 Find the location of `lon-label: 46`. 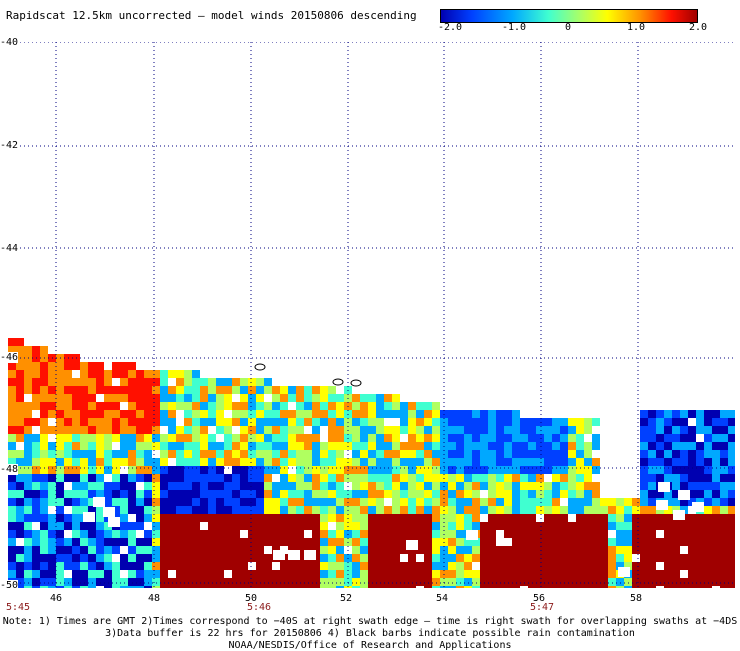

lon-label: 46 is located at coordinates (56, 598).